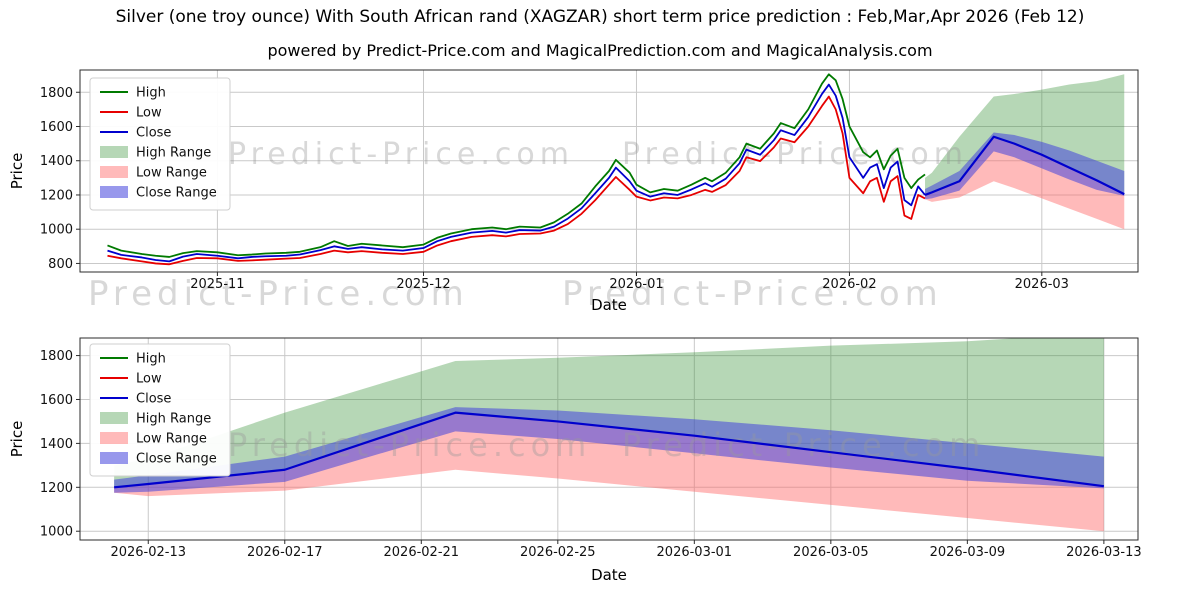  Describe the element at coordinates (60, 179) in the screenshot. I see `y-axis: 800 1000 1200 1400 1600 1800` at that location.